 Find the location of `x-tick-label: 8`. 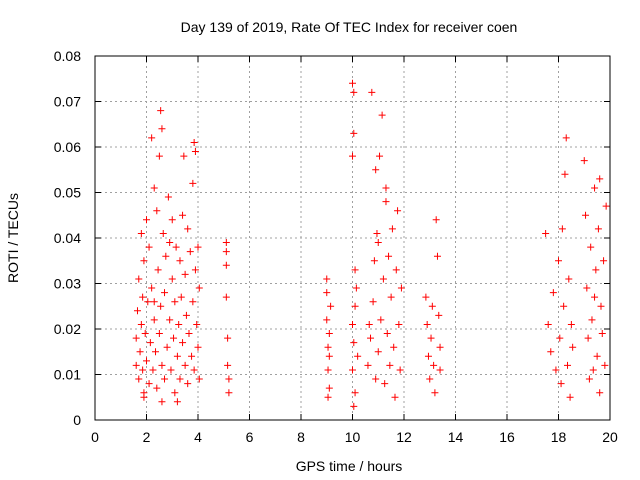

x-tick-label: 8 is located at coordinates (301, 437).